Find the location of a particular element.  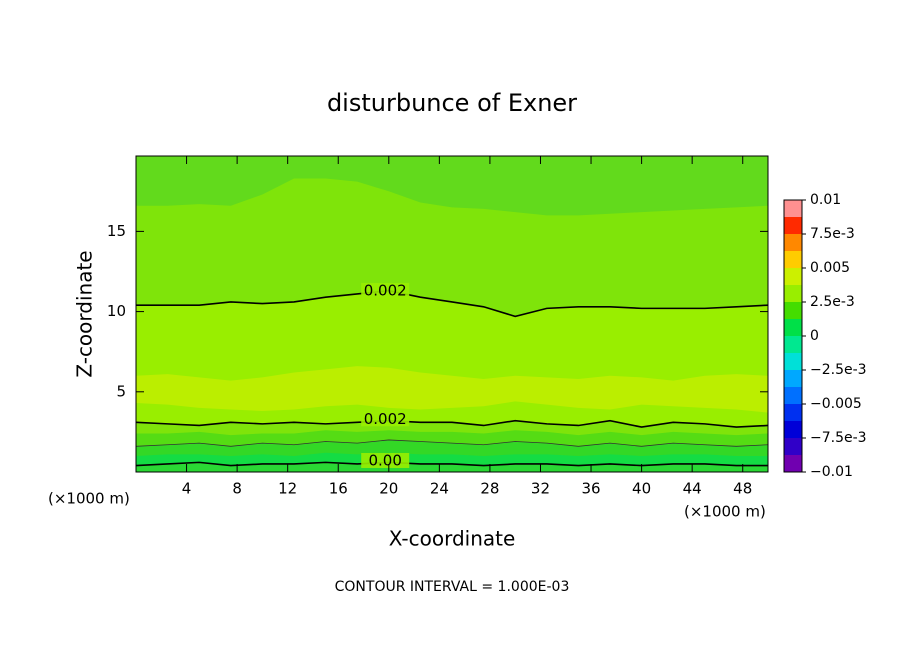

colorbar-tick-label: −0.005 is located at coordinates (836, 404).